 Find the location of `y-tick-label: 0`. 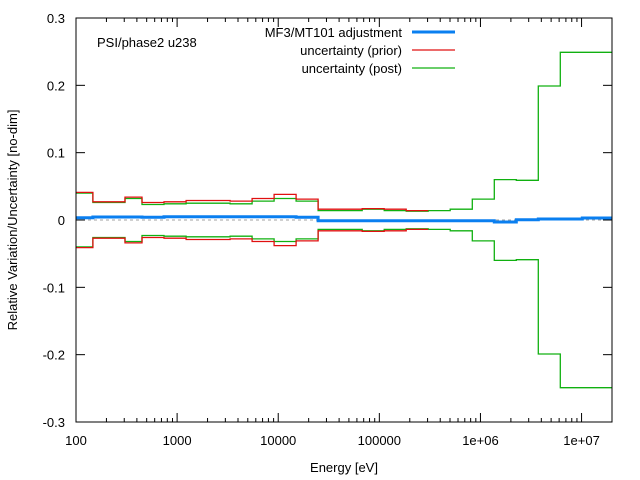

y-tick-label: 0 is located at coordinates (61, 220).